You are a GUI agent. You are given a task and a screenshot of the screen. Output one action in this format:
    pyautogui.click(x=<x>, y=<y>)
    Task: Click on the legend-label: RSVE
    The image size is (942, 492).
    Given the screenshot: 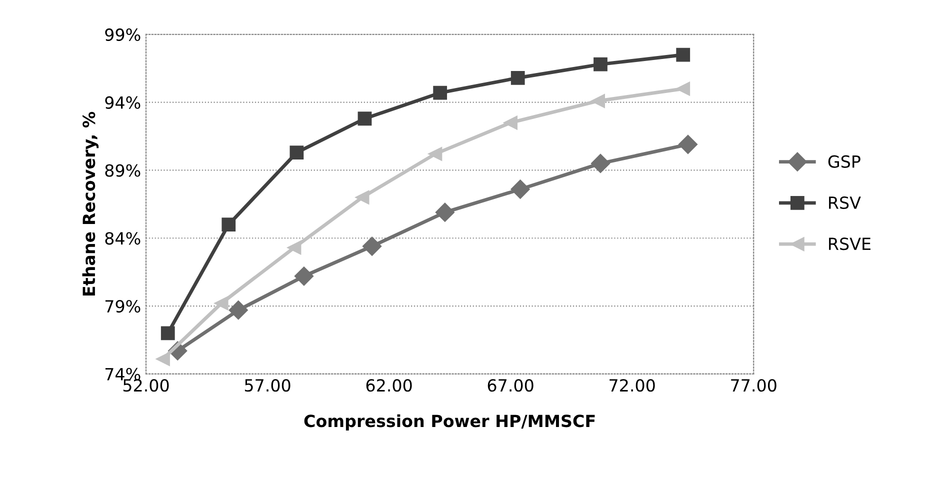 What is the action you would take?
    pyautogui.click(x=849, y=244)
    